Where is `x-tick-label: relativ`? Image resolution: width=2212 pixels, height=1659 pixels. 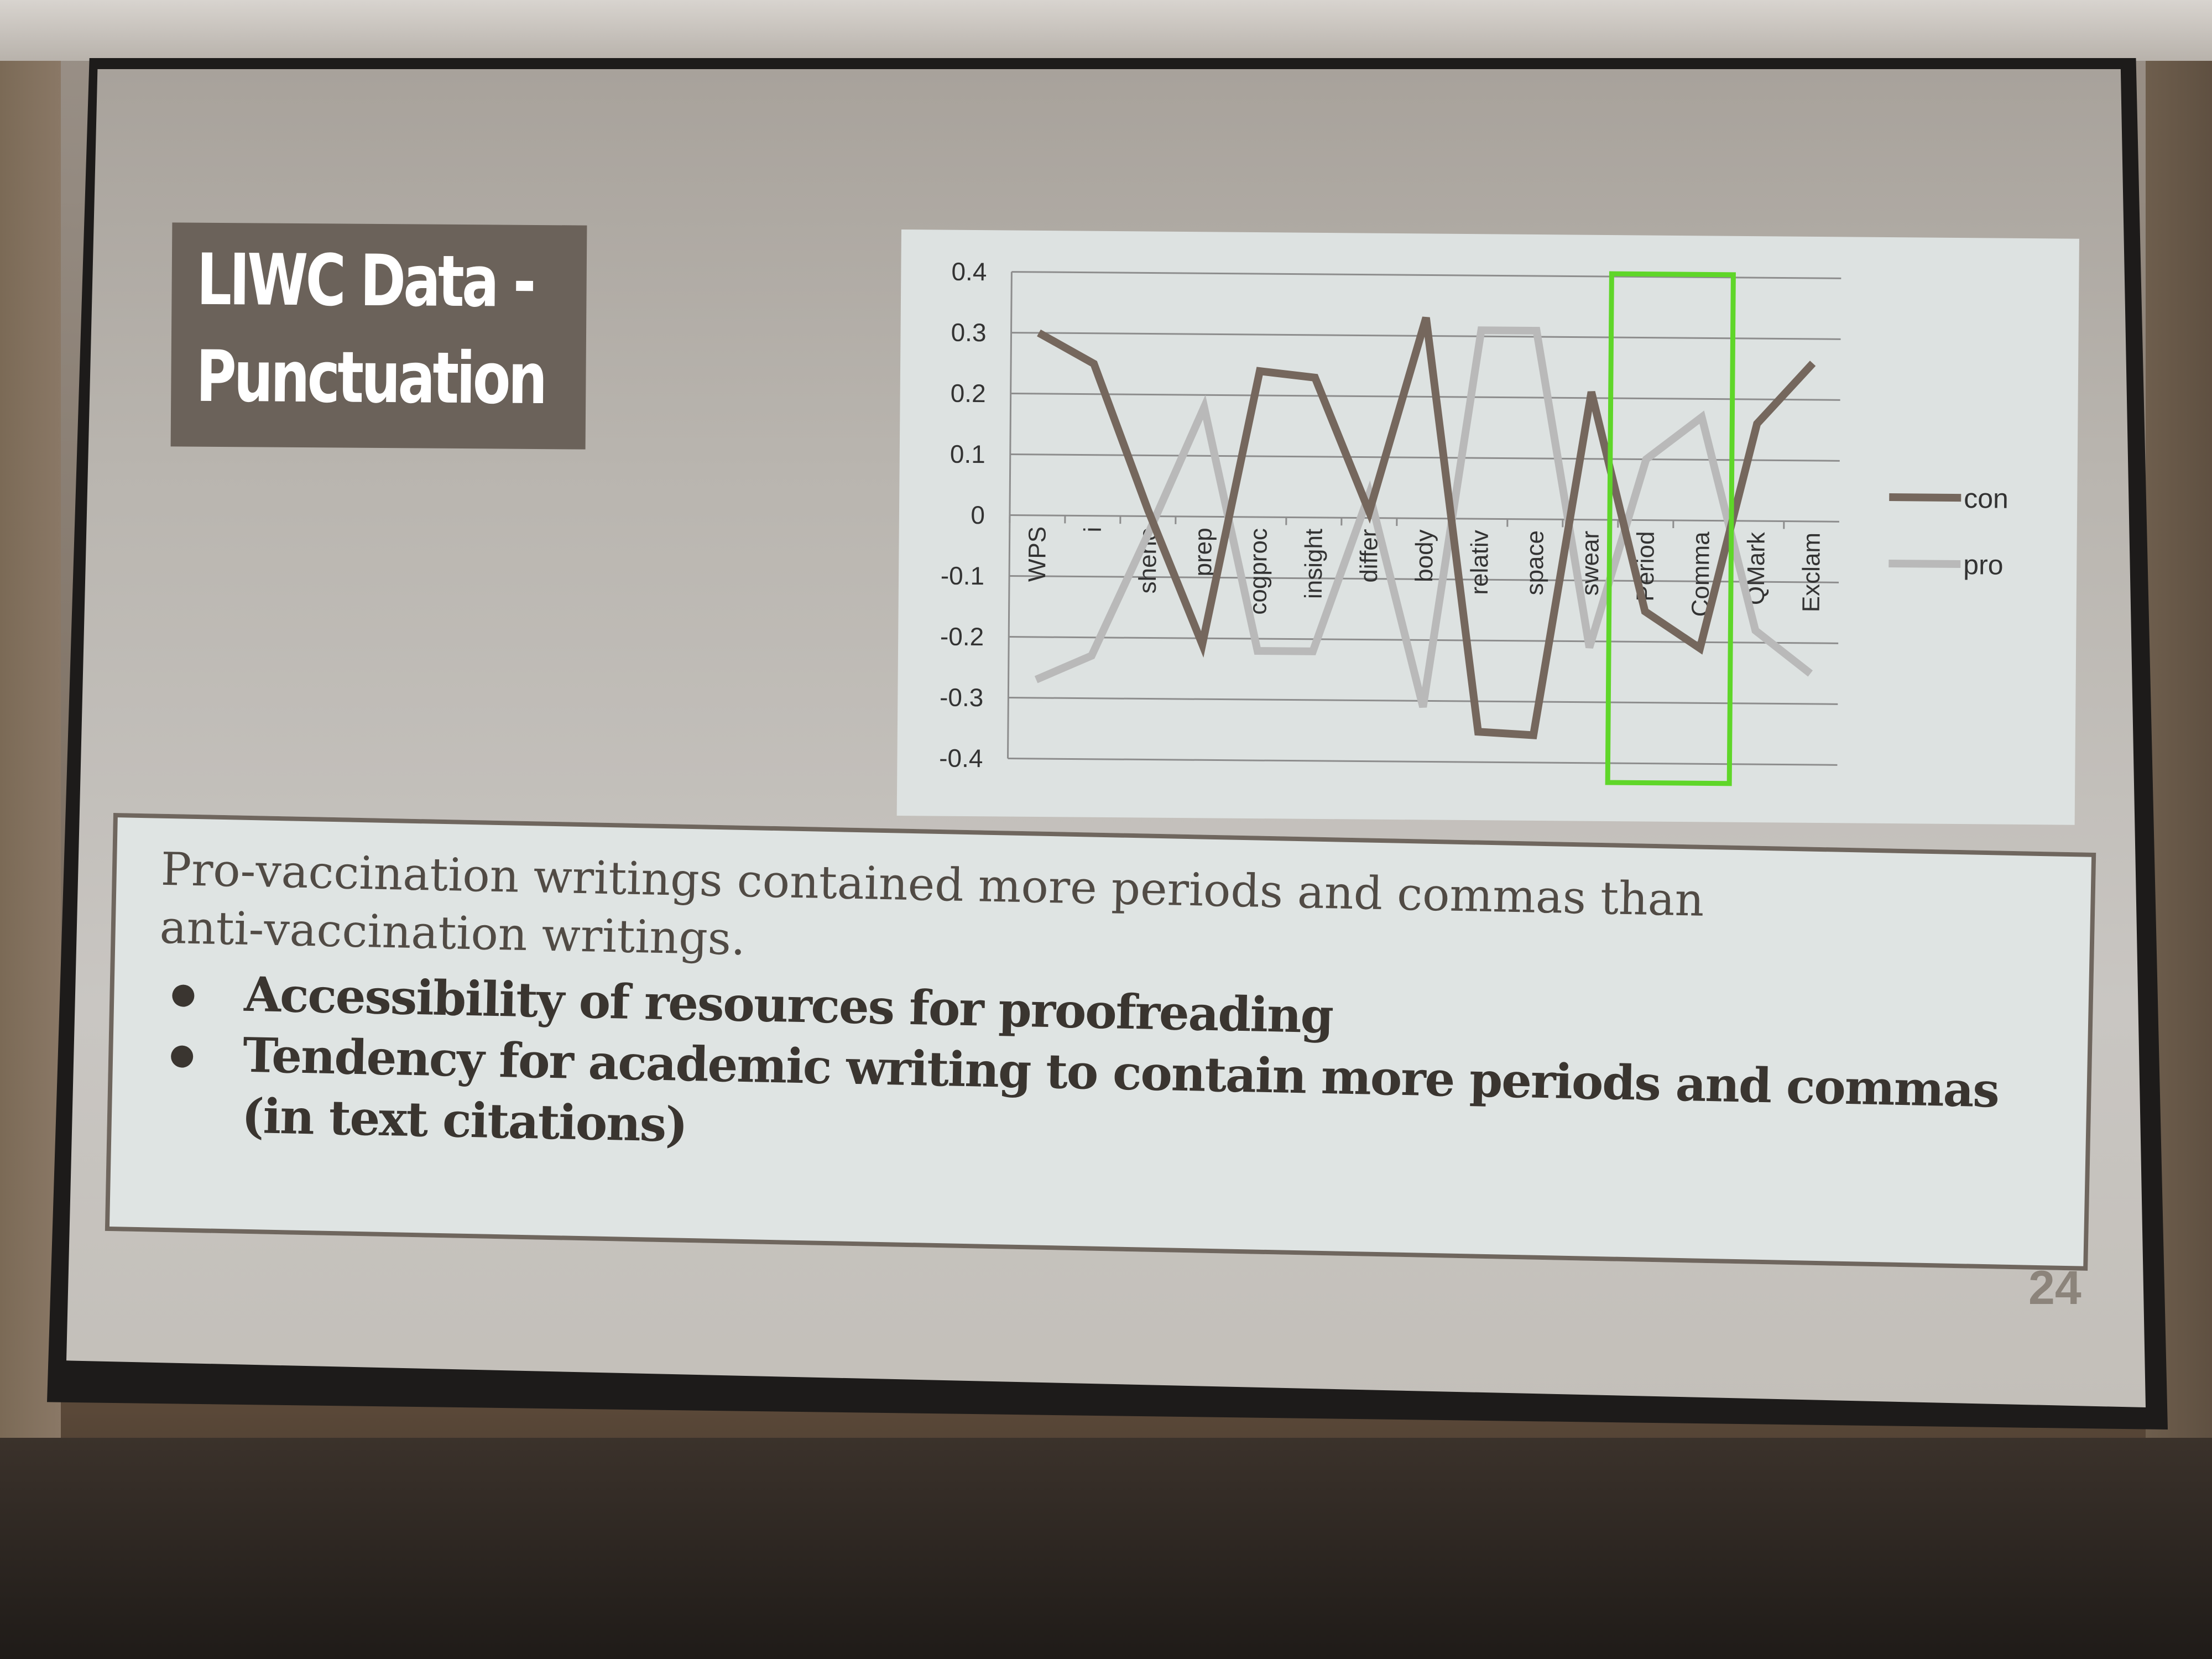 x-tick-label: relativ is located at coordinates (1480, 562).